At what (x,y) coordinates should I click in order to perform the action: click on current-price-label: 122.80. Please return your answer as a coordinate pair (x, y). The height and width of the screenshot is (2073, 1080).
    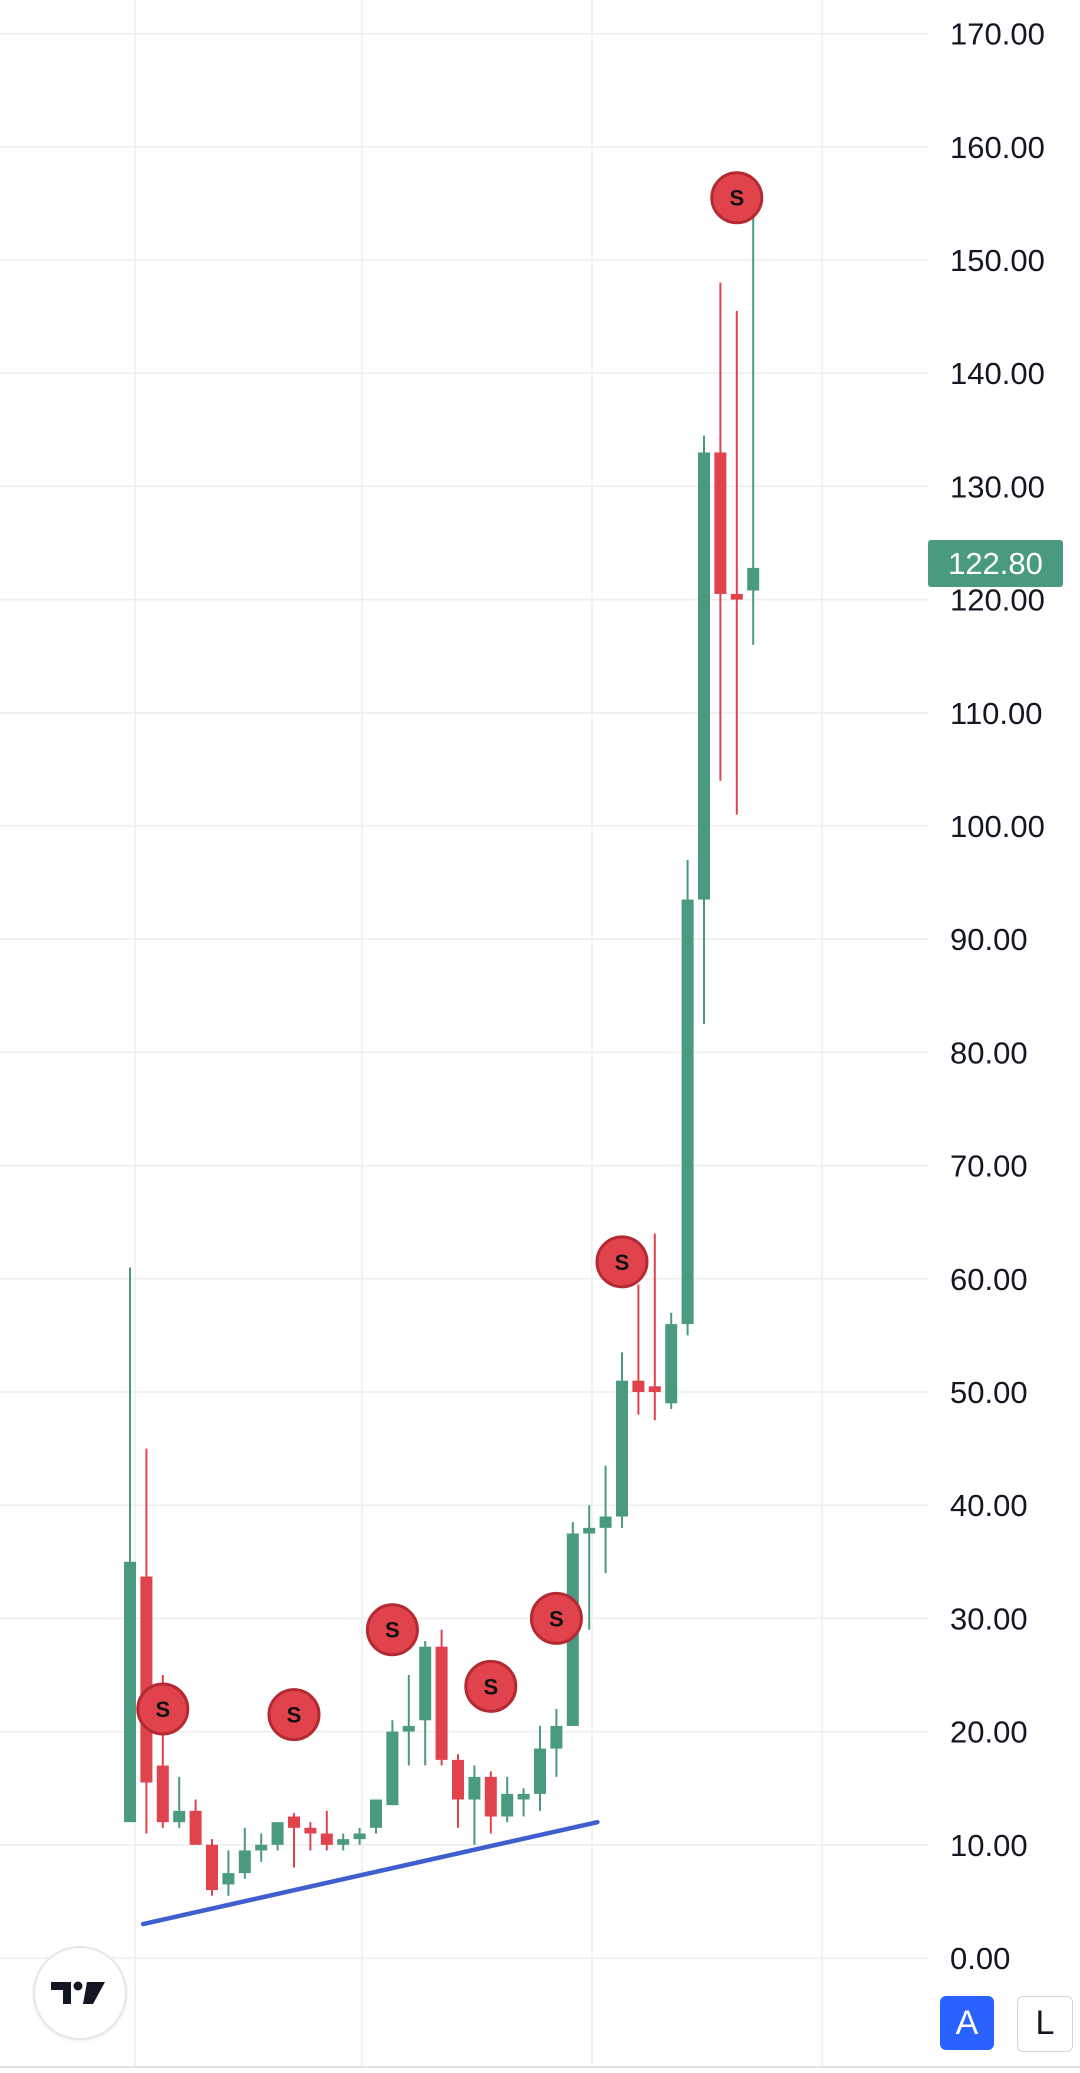
    Looking at the image, I should click on (995, 563).